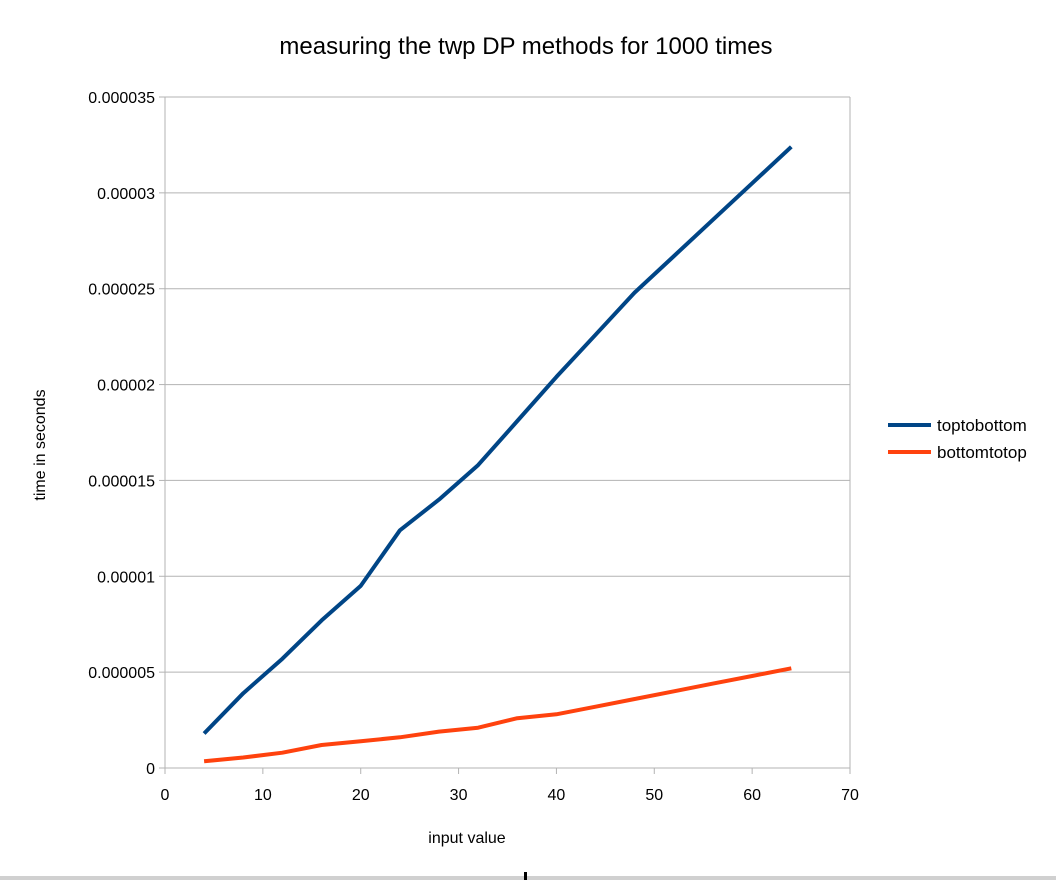  Describe the element at coordinates (459, 795) in the screenshot. I see `x-tick-label: 30` at that location.